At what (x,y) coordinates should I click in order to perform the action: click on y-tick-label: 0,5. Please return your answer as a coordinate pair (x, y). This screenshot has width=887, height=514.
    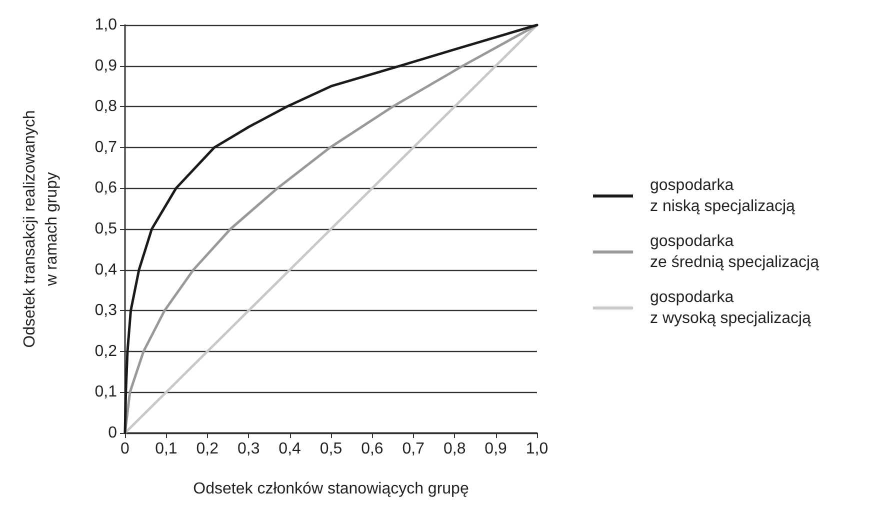
    Looking at the image, I should click on (106, 229).